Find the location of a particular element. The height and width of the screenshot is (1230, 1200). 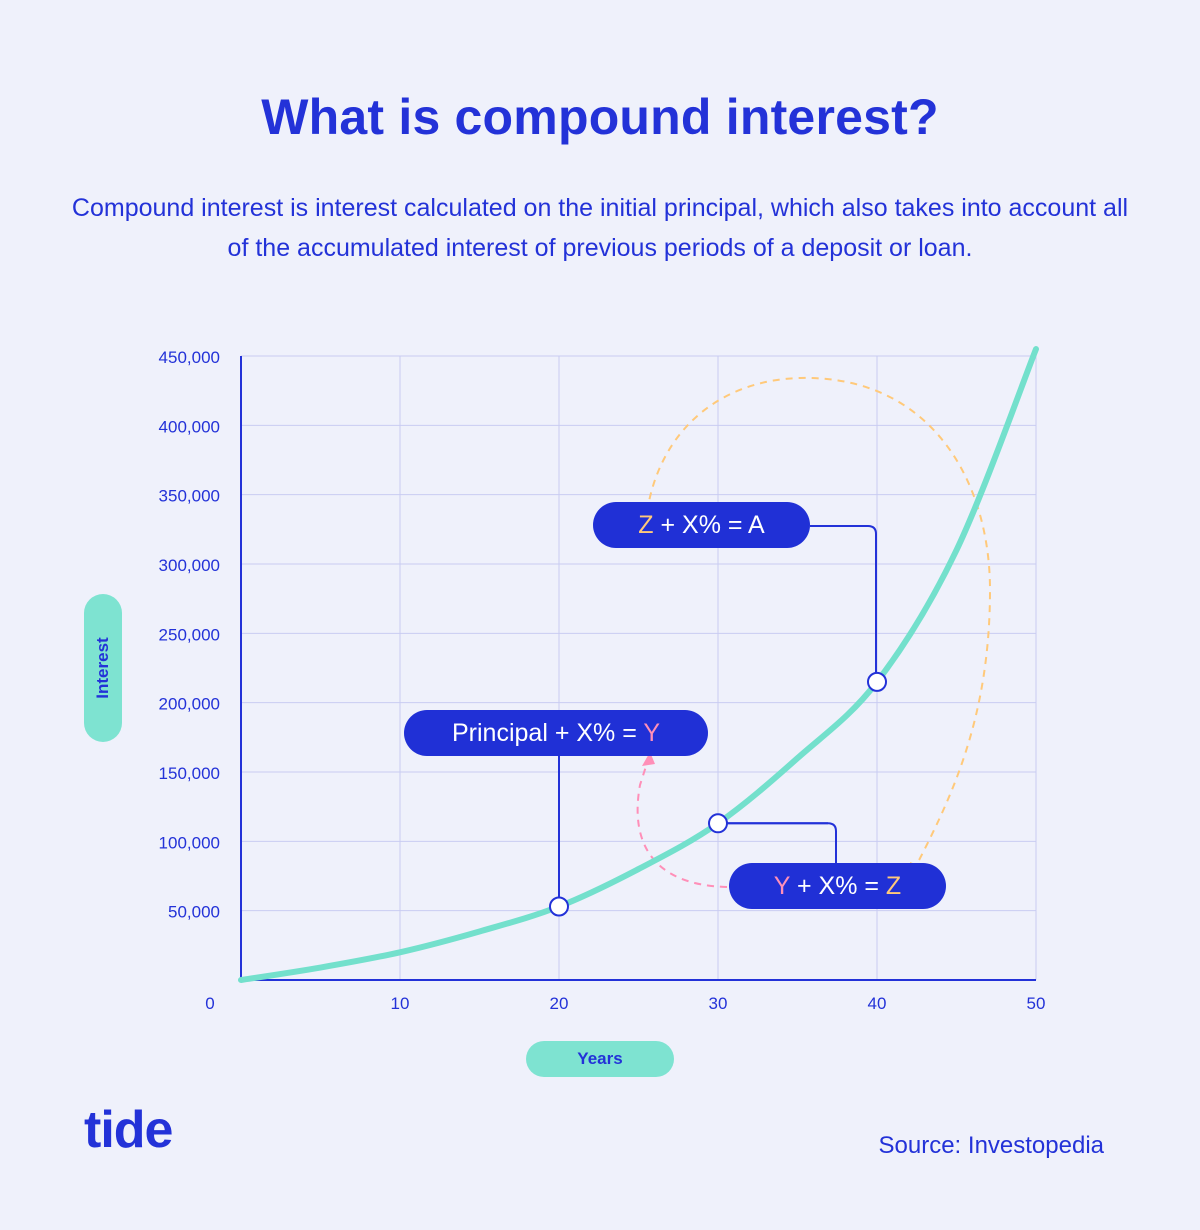

x-tick-label: 50 is located at coordinates (1036, 1003).